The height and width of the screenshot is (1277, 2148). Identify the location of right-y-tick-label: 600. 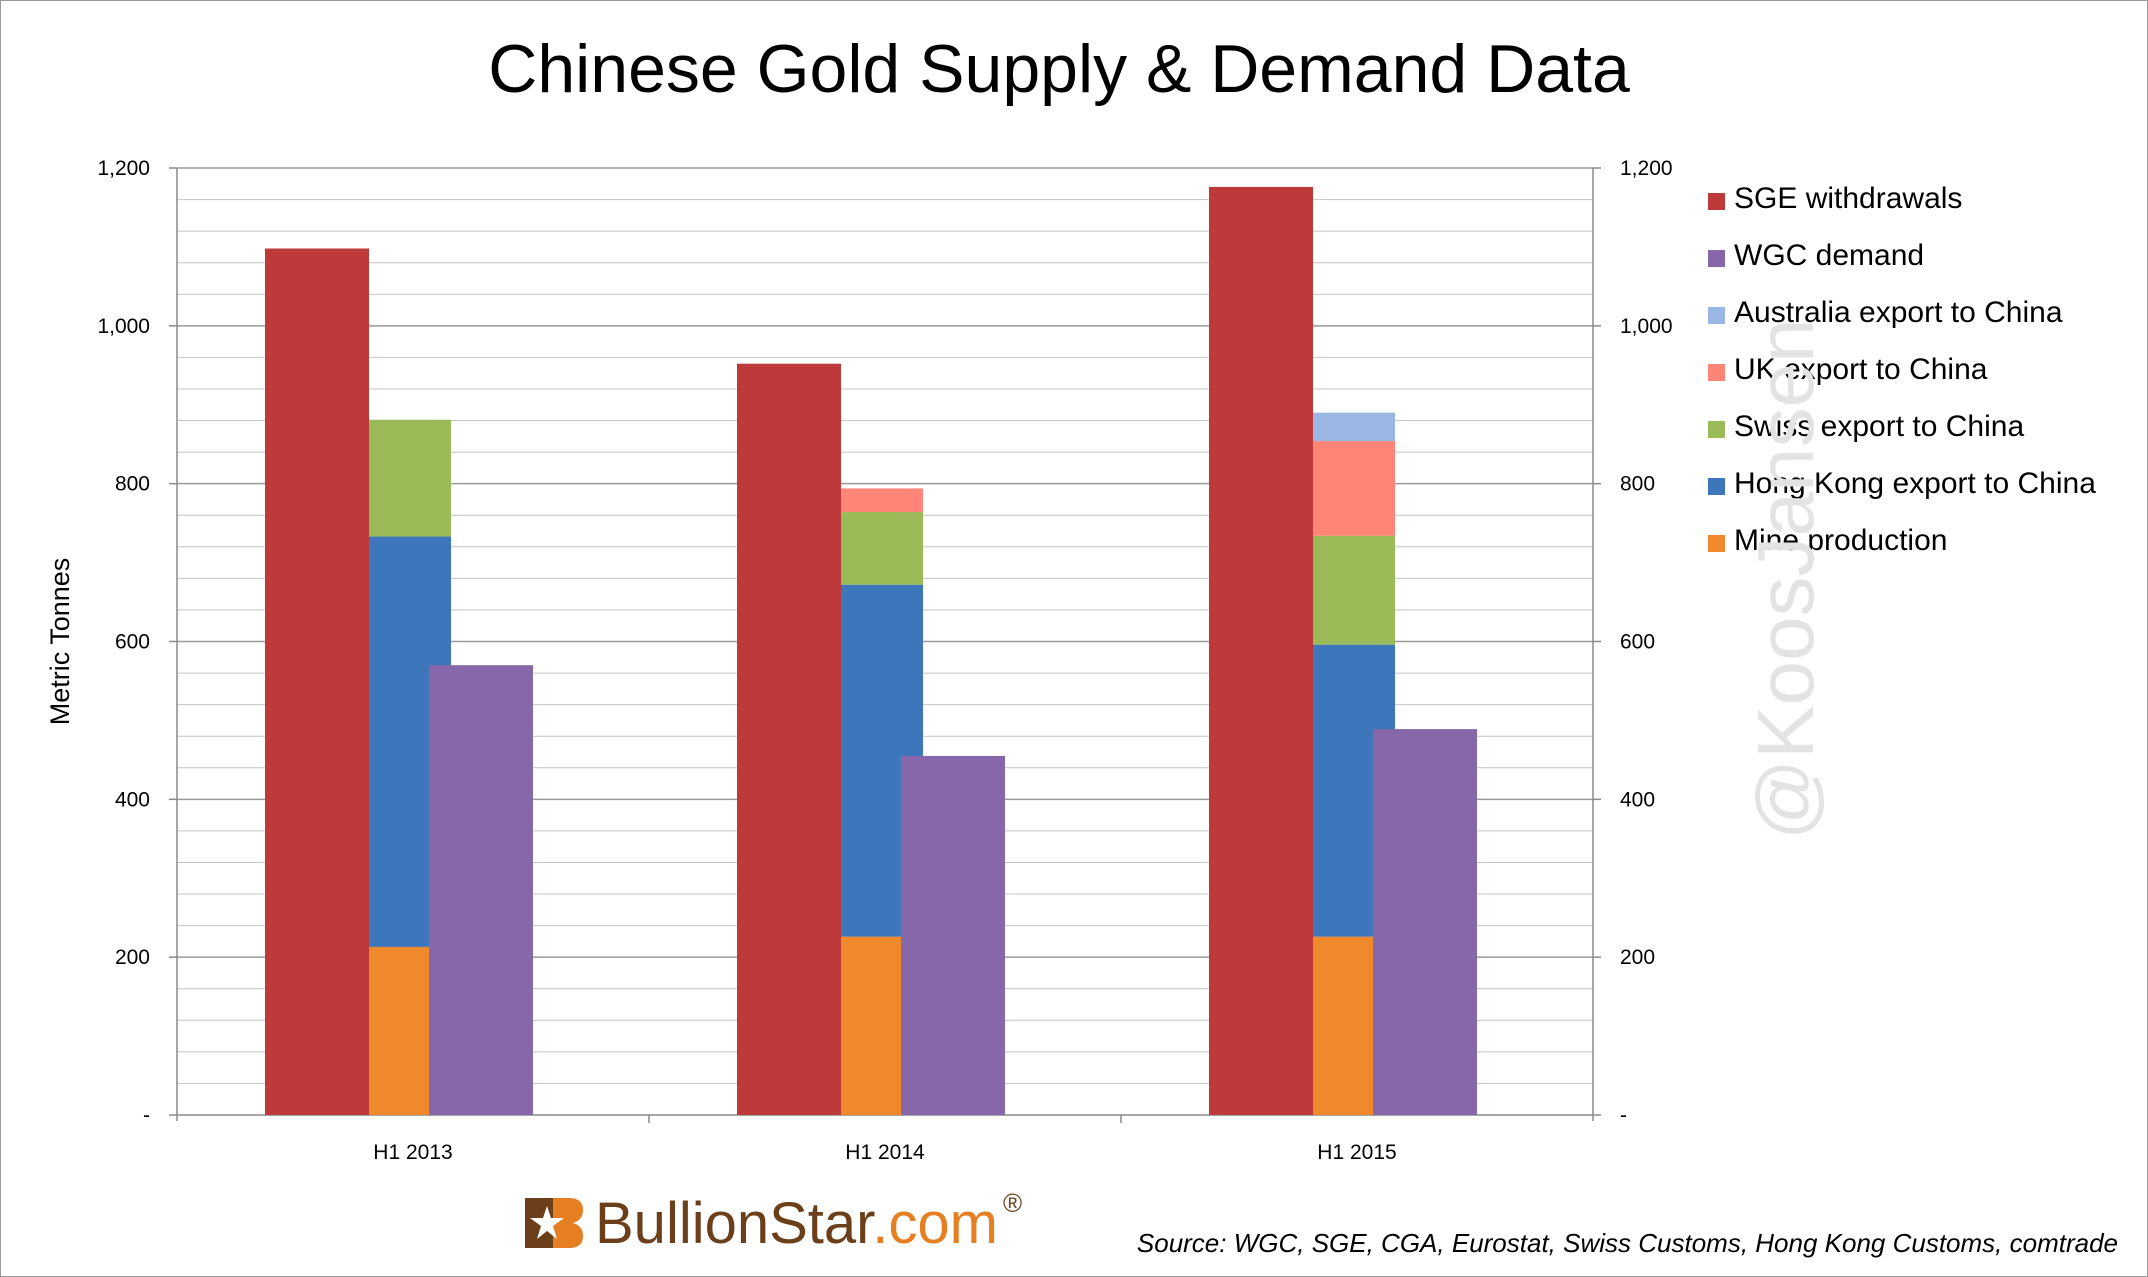
(1637, 642).